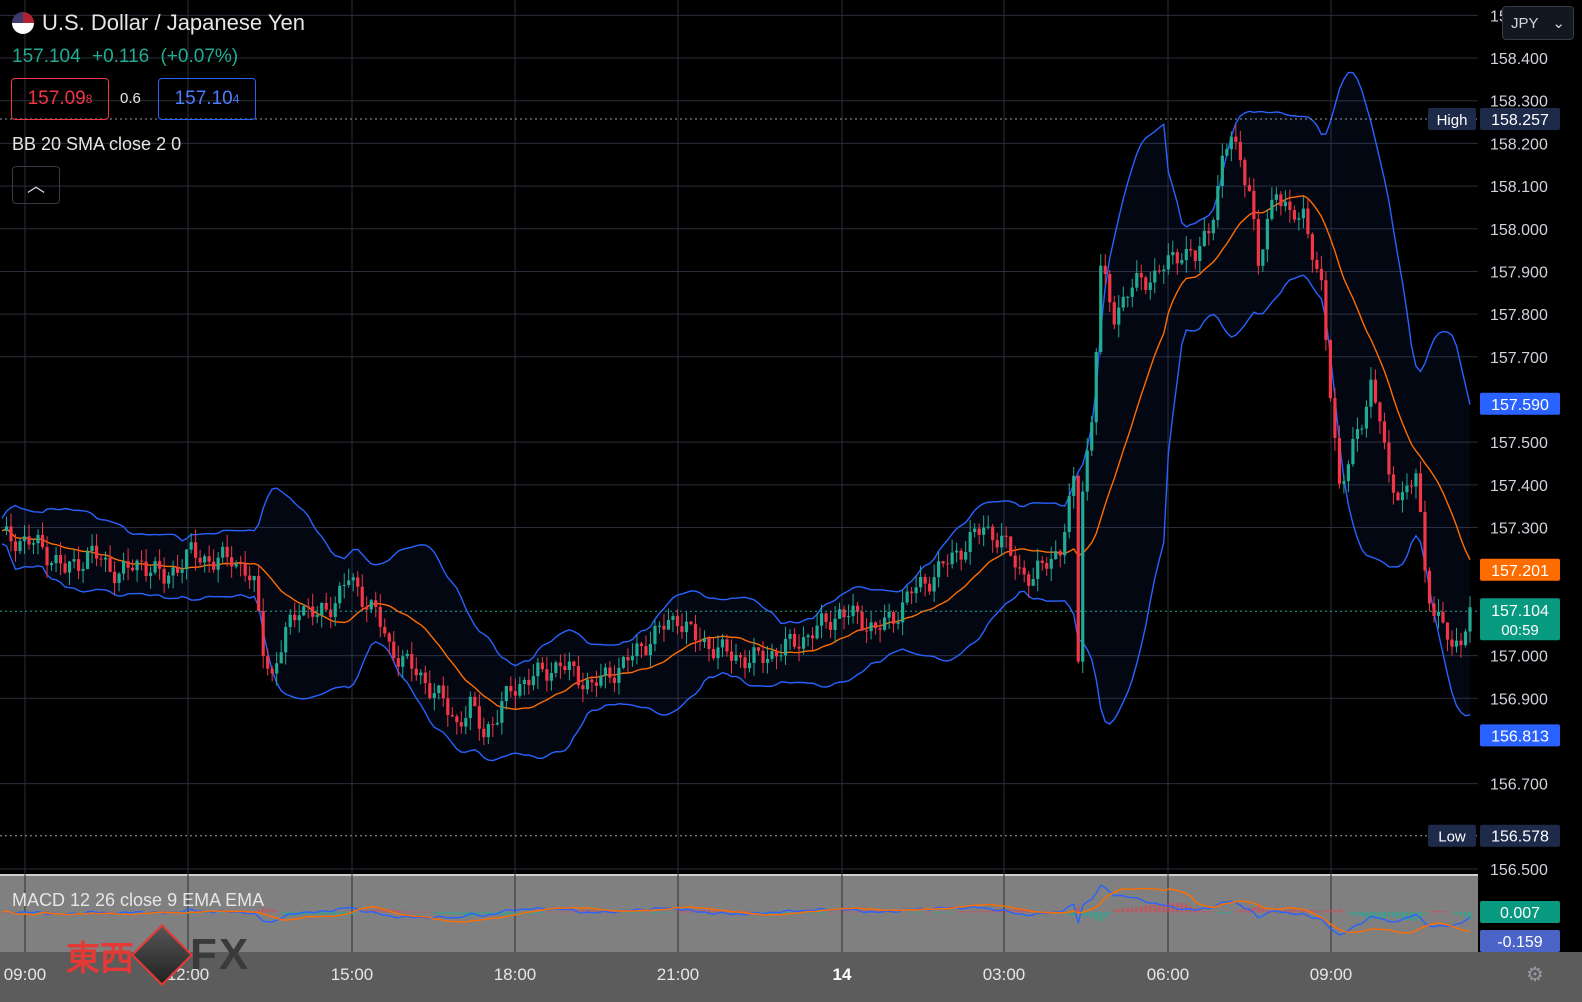  What do you see at coordinates (1519, 529) in the screenshot?
I see `y-tick-label: 157.300` at bounding box center [1519, 529].